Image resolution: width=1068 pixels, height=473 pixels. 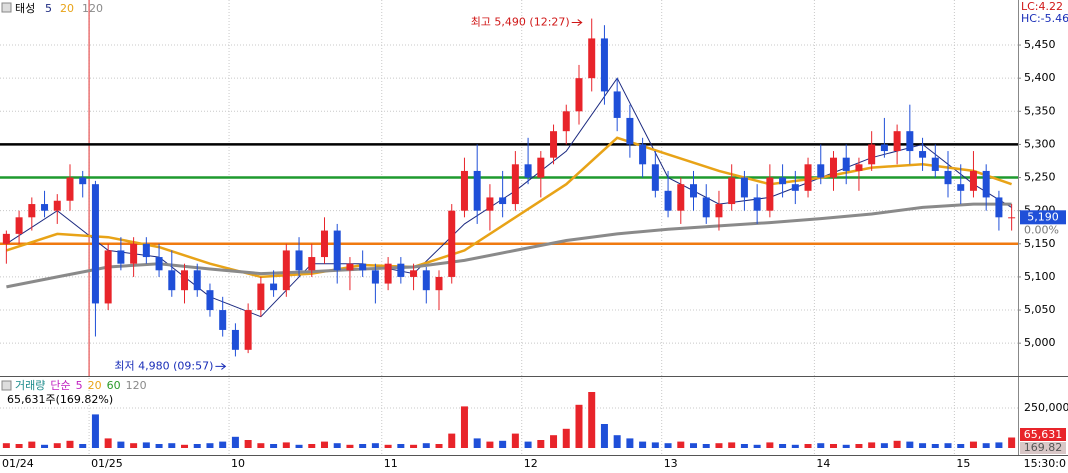 What do you see at coordinates (67, 8) in the screenshot?
I see `legend-entry: 20` at bounding box center [67, 8].